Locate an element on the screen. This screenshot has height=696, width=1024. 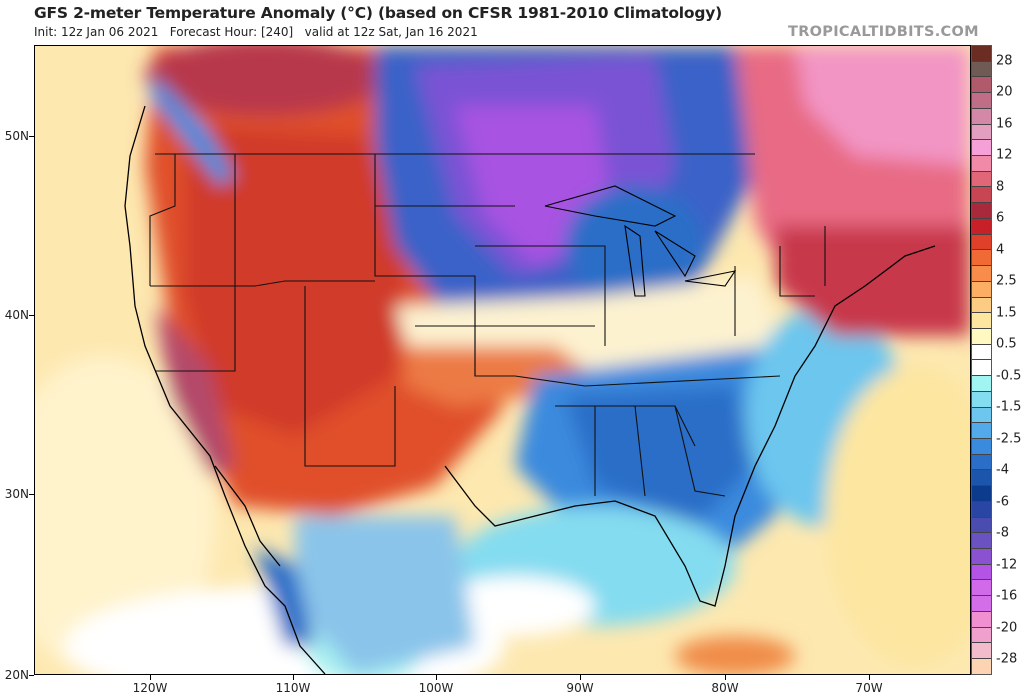
colorbar-label: -16 is located at coordinates (1007, 596).